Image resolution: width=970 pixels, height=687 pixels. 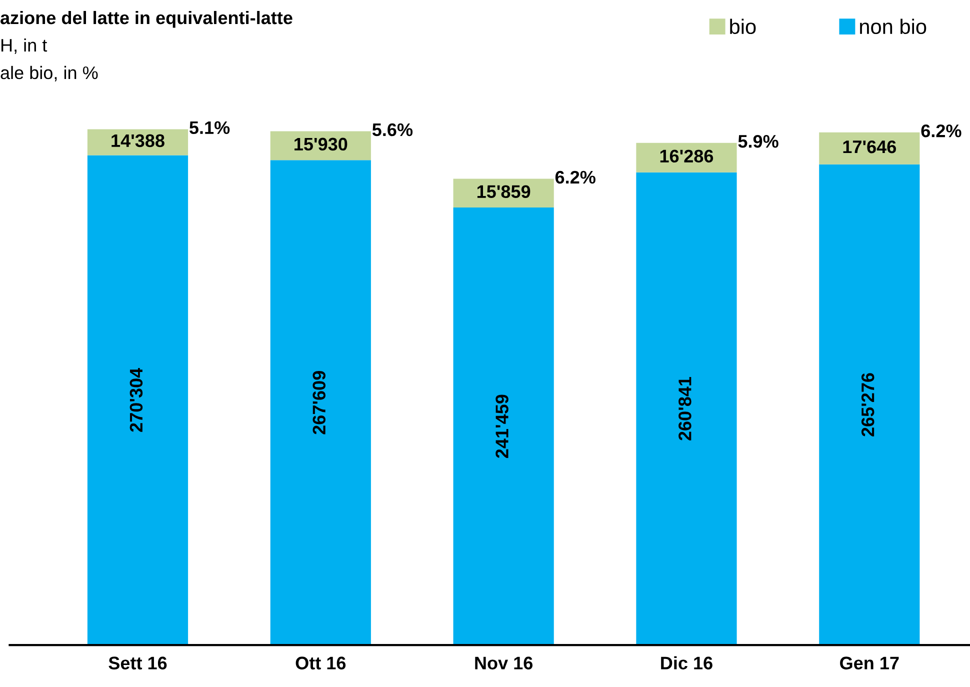 What do you see at coordinates (392, 129) in the screenshot?
I see `annotation: 5.6%` at bounding box center [392, 129].